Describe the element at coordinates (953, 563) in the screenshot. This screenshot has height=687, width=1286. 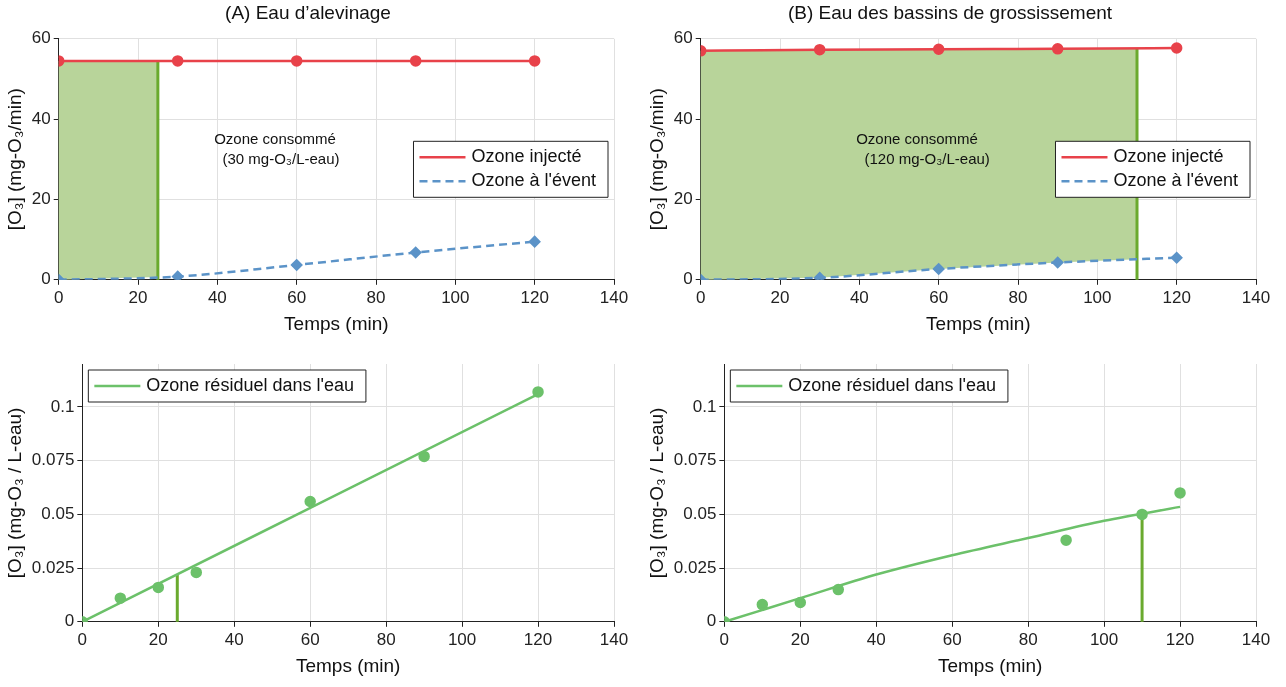
I see `line-series` at that location.